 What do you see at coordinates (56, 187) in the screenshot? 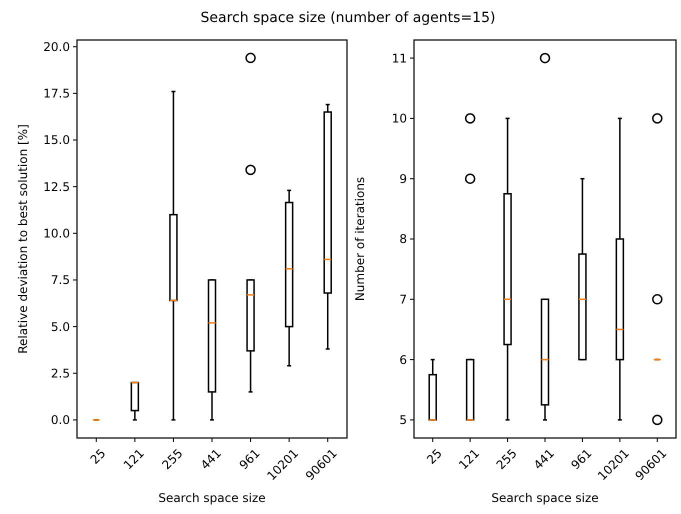
I see `y-tick-label: 12.5` at bounding box center [56, 187].